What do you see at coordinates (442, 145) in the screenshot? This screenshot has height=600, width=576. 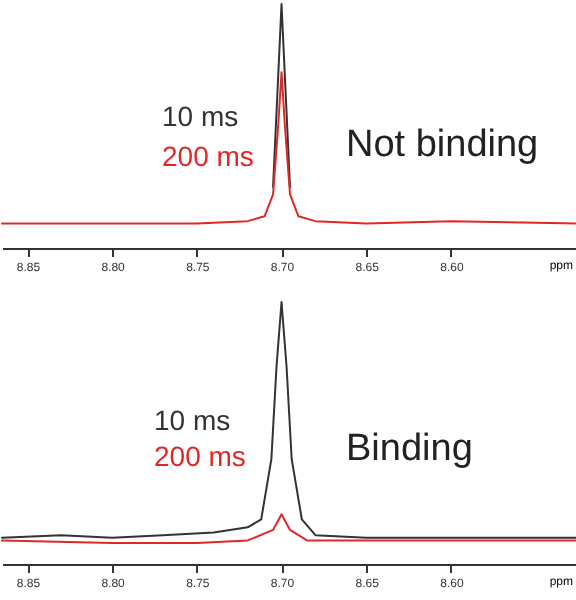 I see `annotation: Not binding` at bounding box center [442, 145].